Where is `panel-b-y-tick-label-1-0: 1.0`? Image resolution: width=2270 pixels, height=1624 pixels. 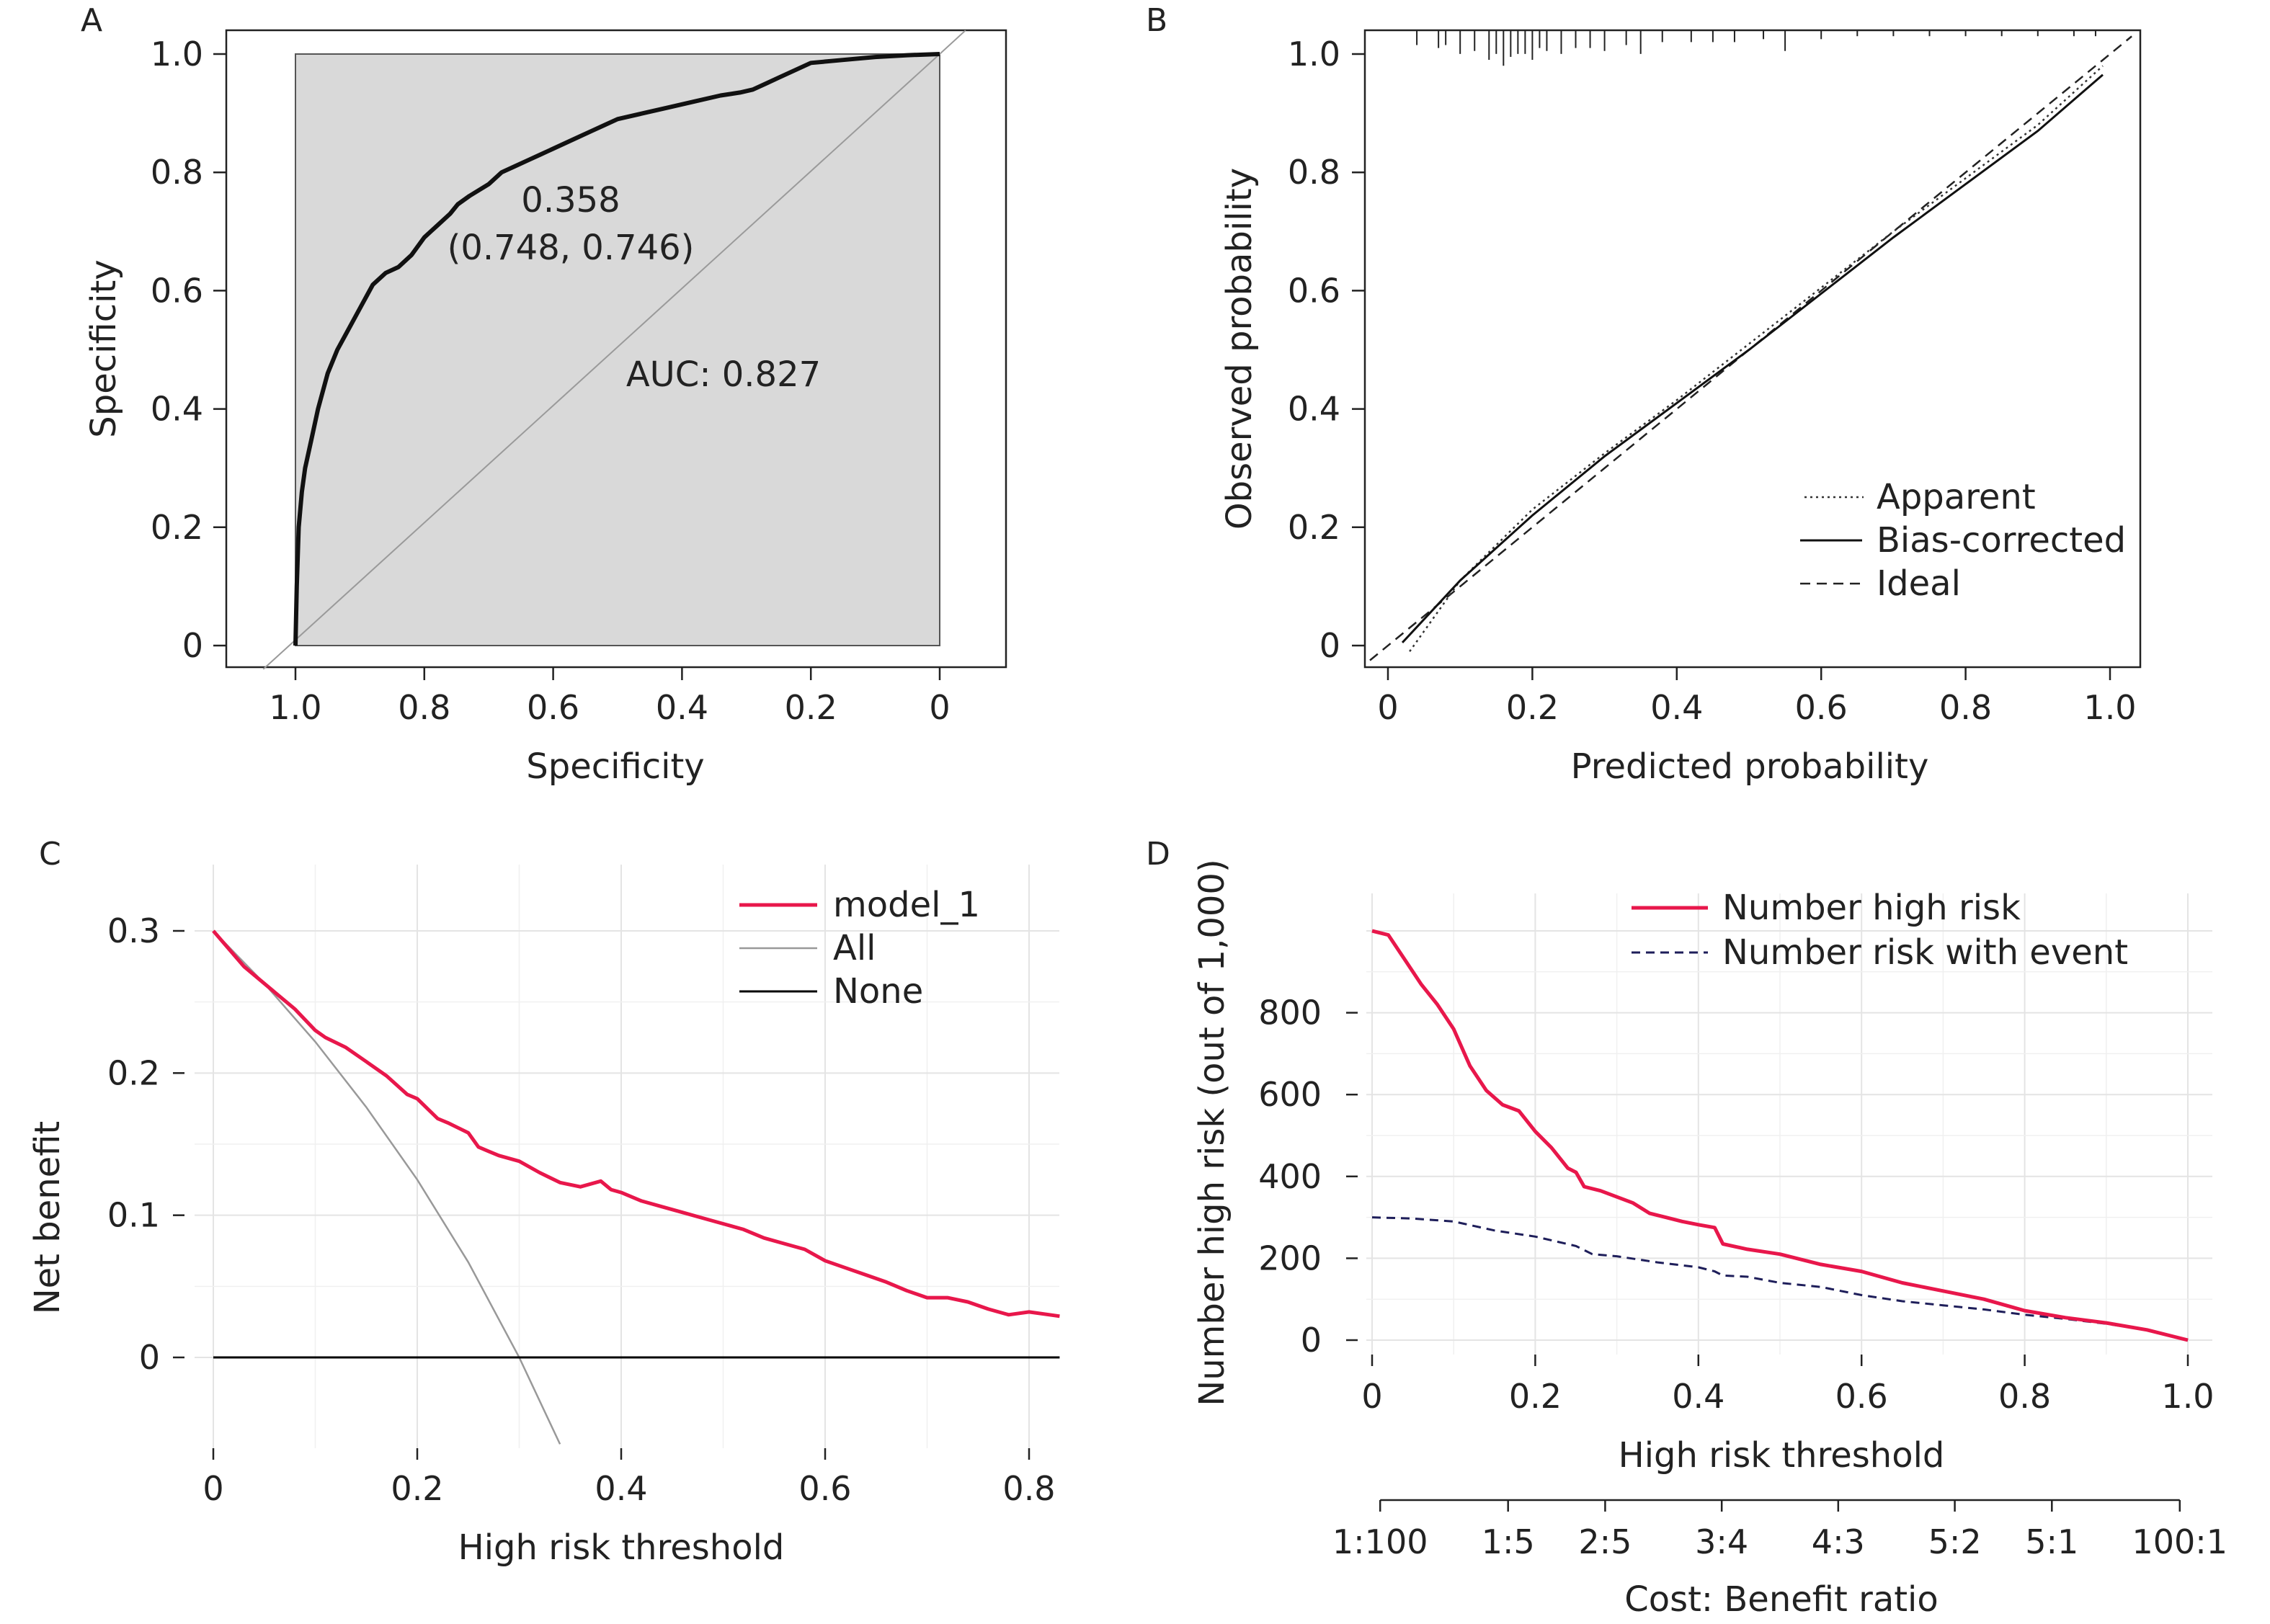
panel-b-y-tick-label-1-0: 1.0 is located at coordinates (1314, 54).